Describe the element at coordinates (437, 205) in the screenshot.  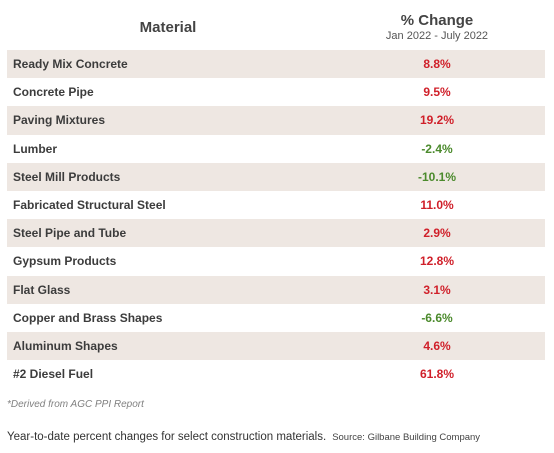
I see `percent-change-value: 11.0%` at that location.